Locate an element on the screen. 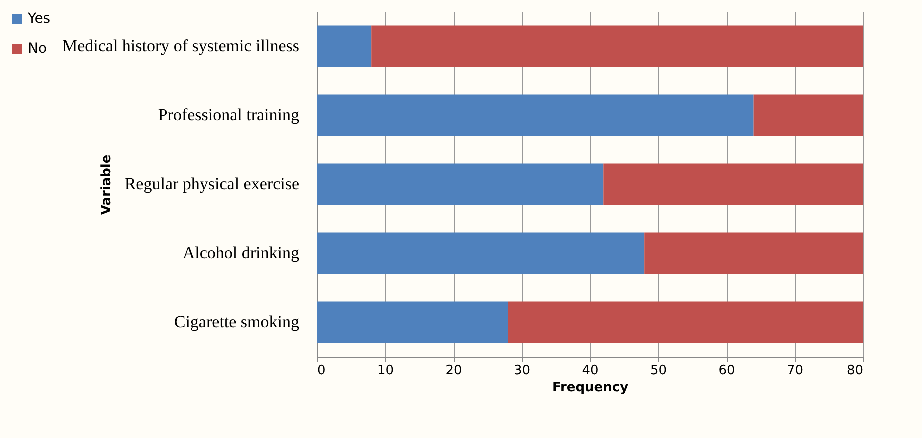 This screenshot has height=438, width=922. x-axis-title: Frequency is located at coordinates (591, 388).